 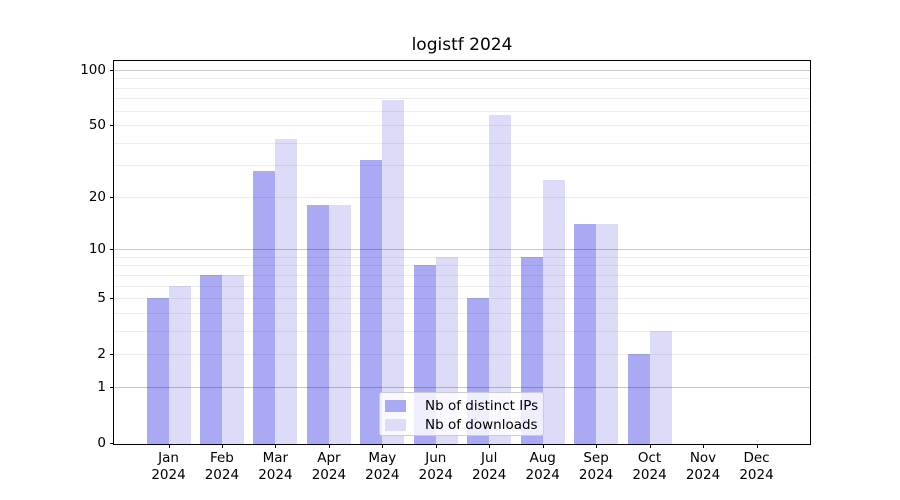 I want to click on x-tick-label-jan-2024: Jan 2024, so click(x=168, y=466).